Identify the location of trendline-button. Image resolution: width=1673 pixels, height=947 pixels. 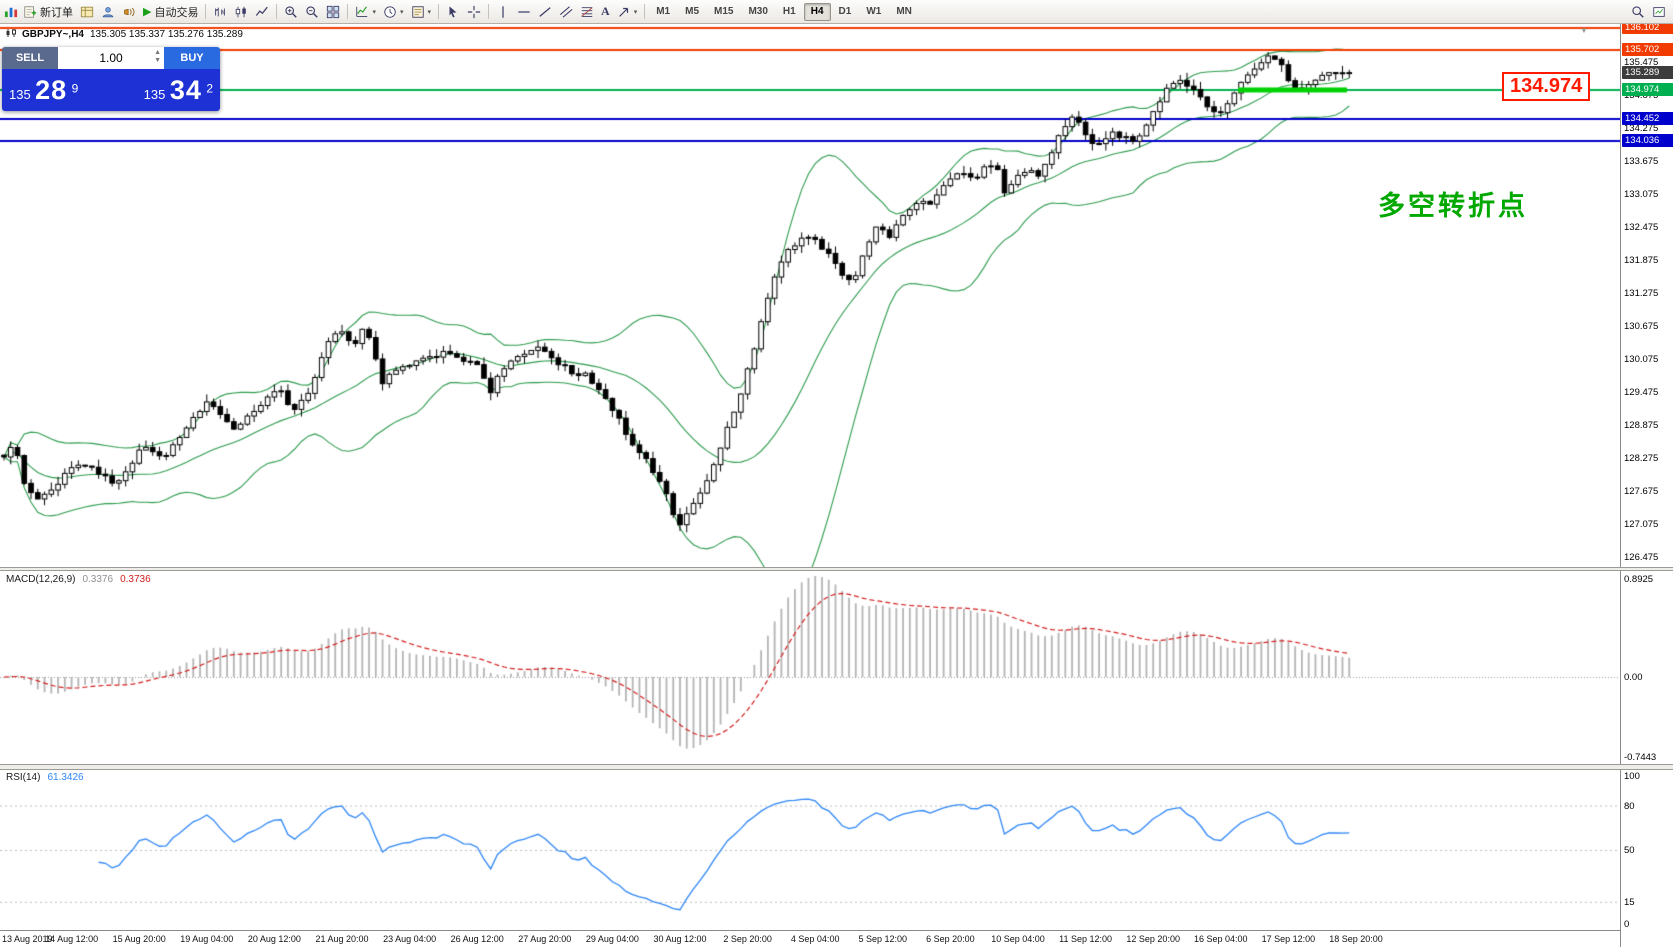
(545, 12).